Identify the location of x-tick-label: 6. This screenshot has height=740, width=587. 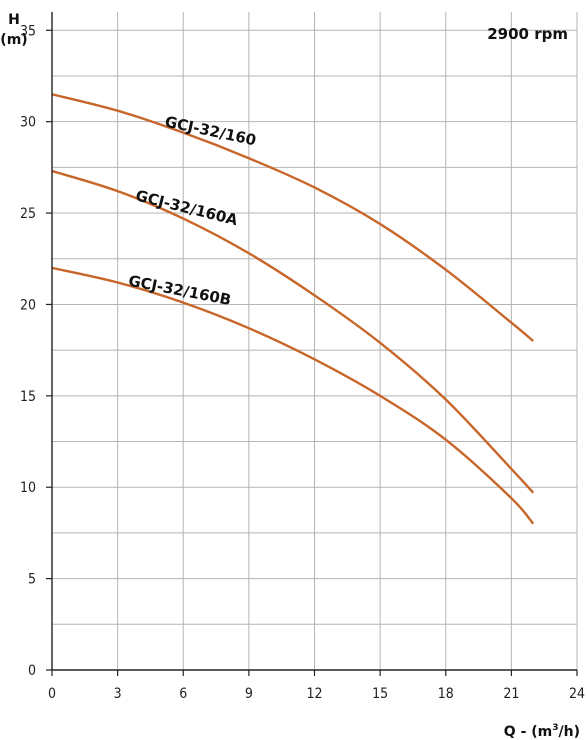
(183, 694).